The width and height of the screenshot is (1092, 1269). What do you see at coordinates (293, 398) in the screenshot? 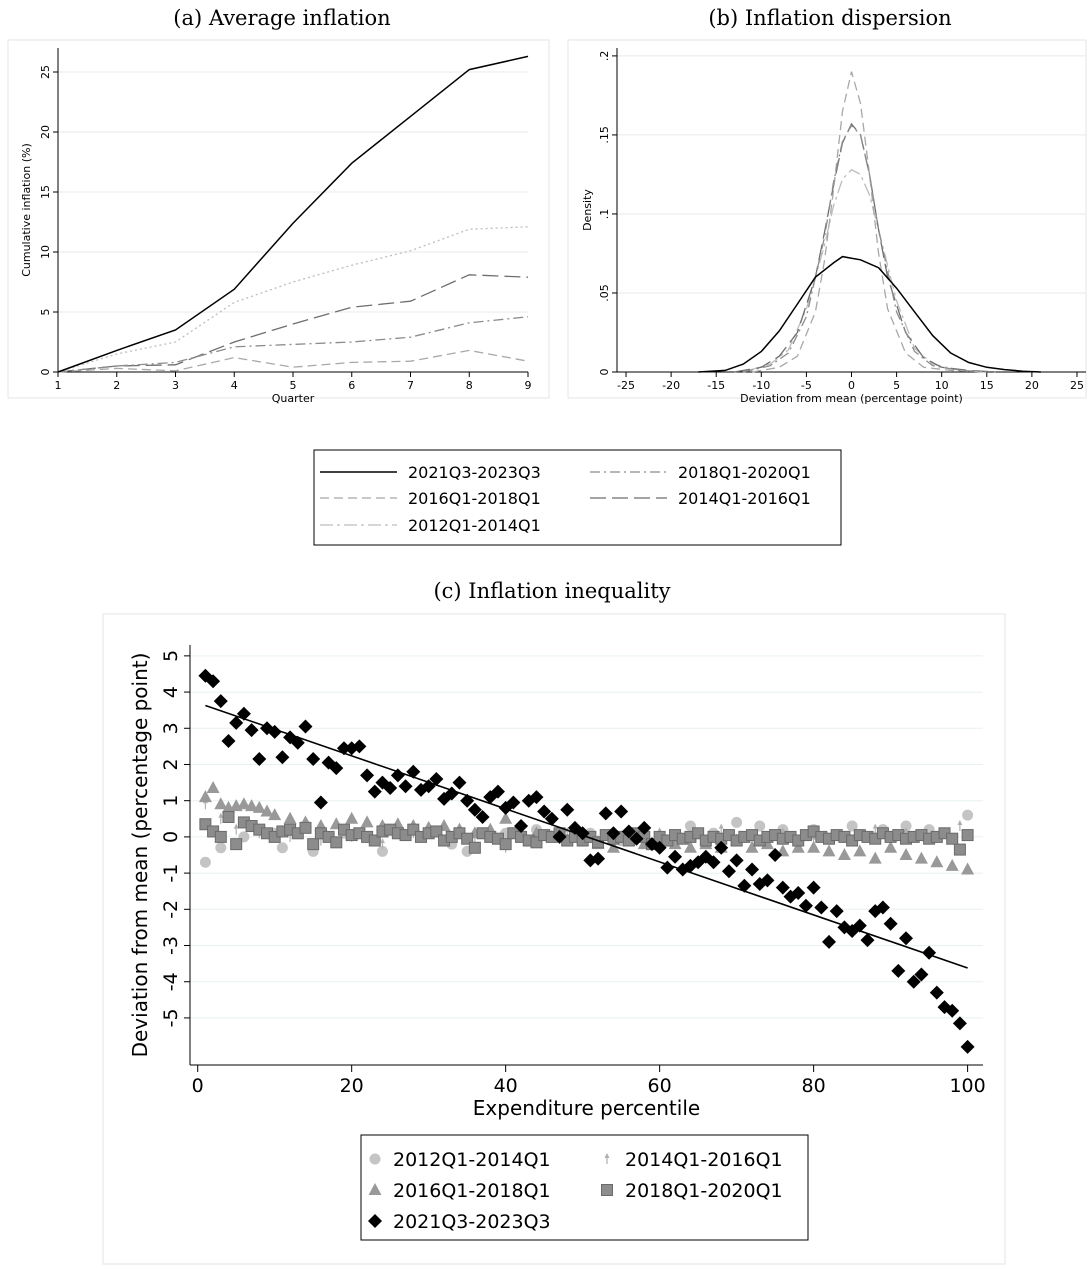
I see `x-axis-label-a: Quarter` at bounding box center [293, 398].